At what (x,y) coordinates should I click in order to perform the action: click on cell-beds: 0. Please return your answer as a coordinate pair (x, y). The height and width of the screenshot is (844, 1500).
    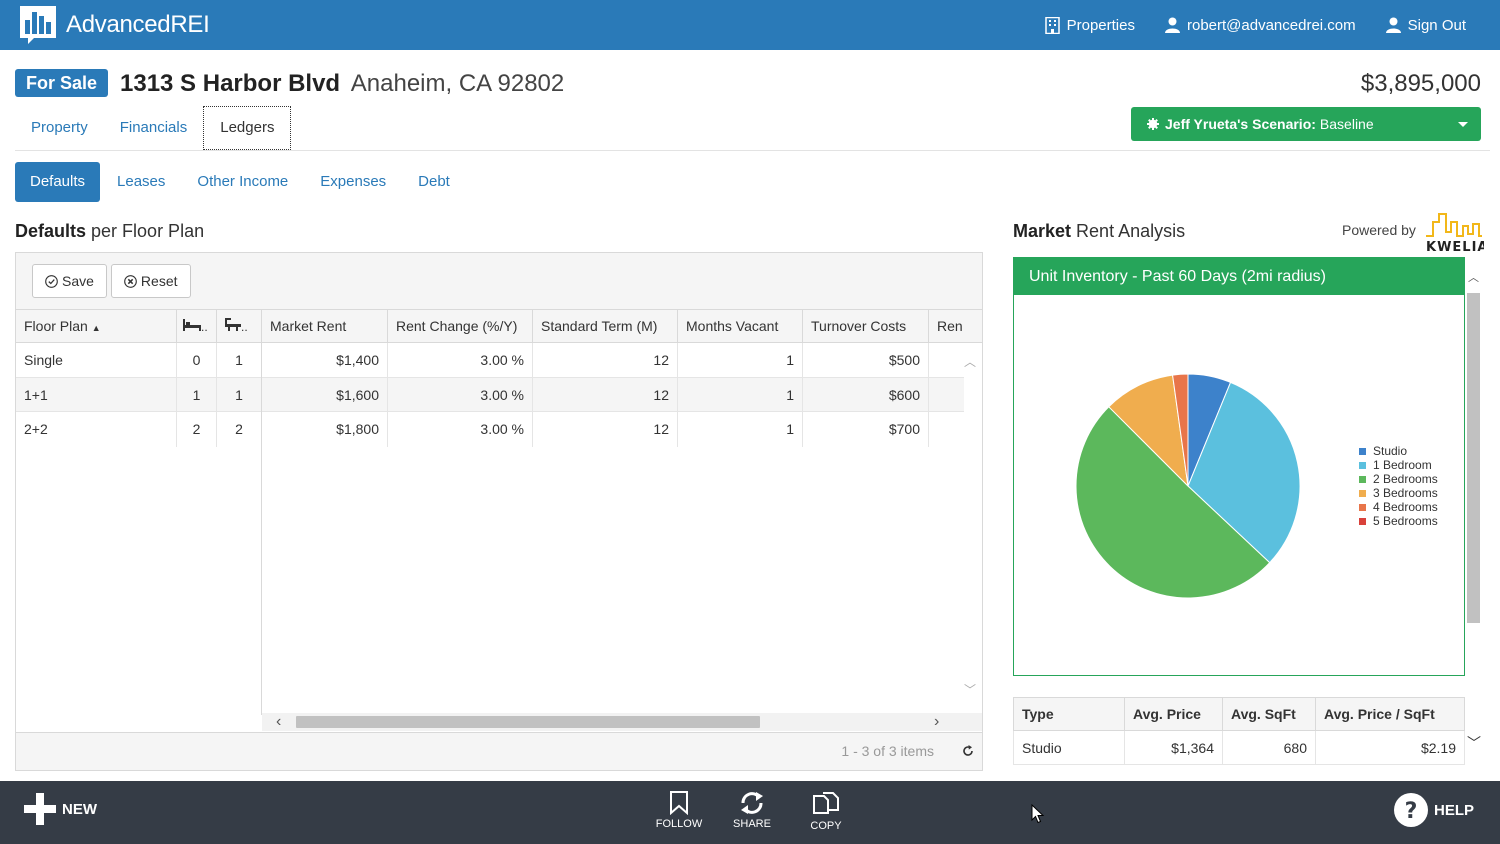
    Looking at the image, I should click on (197, 360).